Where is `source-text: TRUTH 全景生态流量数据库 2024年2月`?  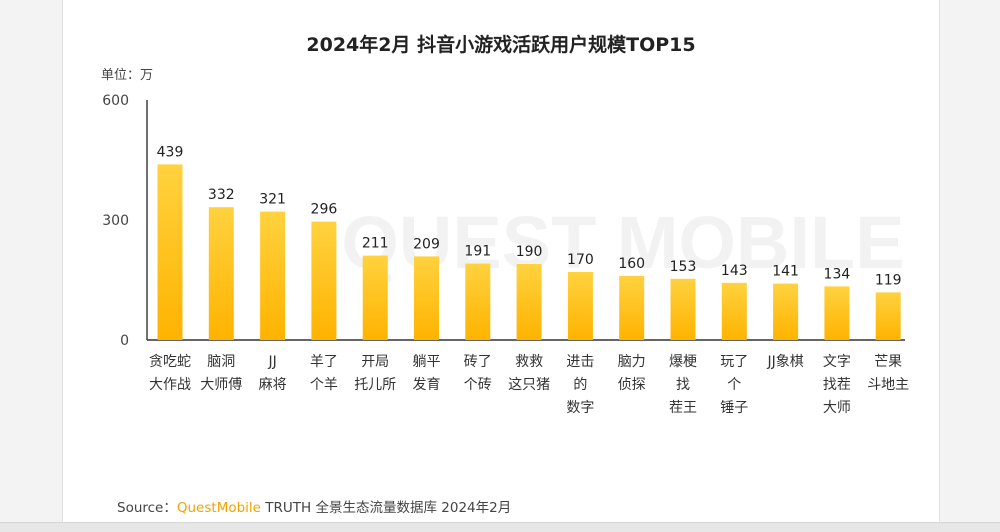 source-text: TRUTH 全景生态流量数据库 2024年2月 is located at coordinates (386, 508).